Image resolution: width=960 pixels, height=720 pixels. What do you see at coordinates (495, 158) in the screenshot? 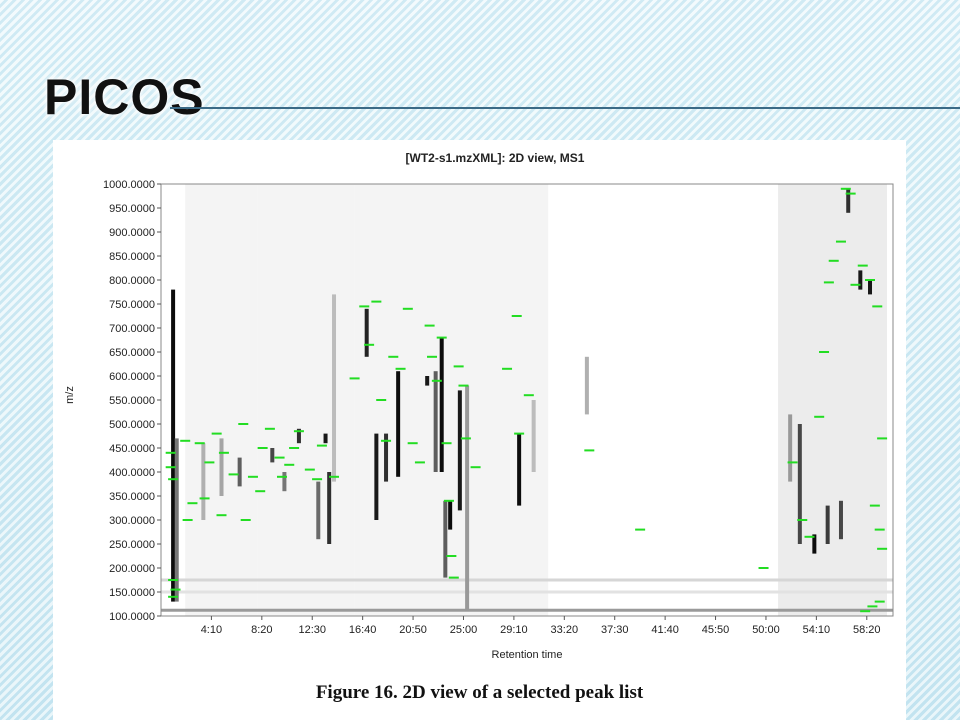
I see `chart-title: [WT2-s1.mzXML]: 2D view, MS1` at bounding box center [495, 158].